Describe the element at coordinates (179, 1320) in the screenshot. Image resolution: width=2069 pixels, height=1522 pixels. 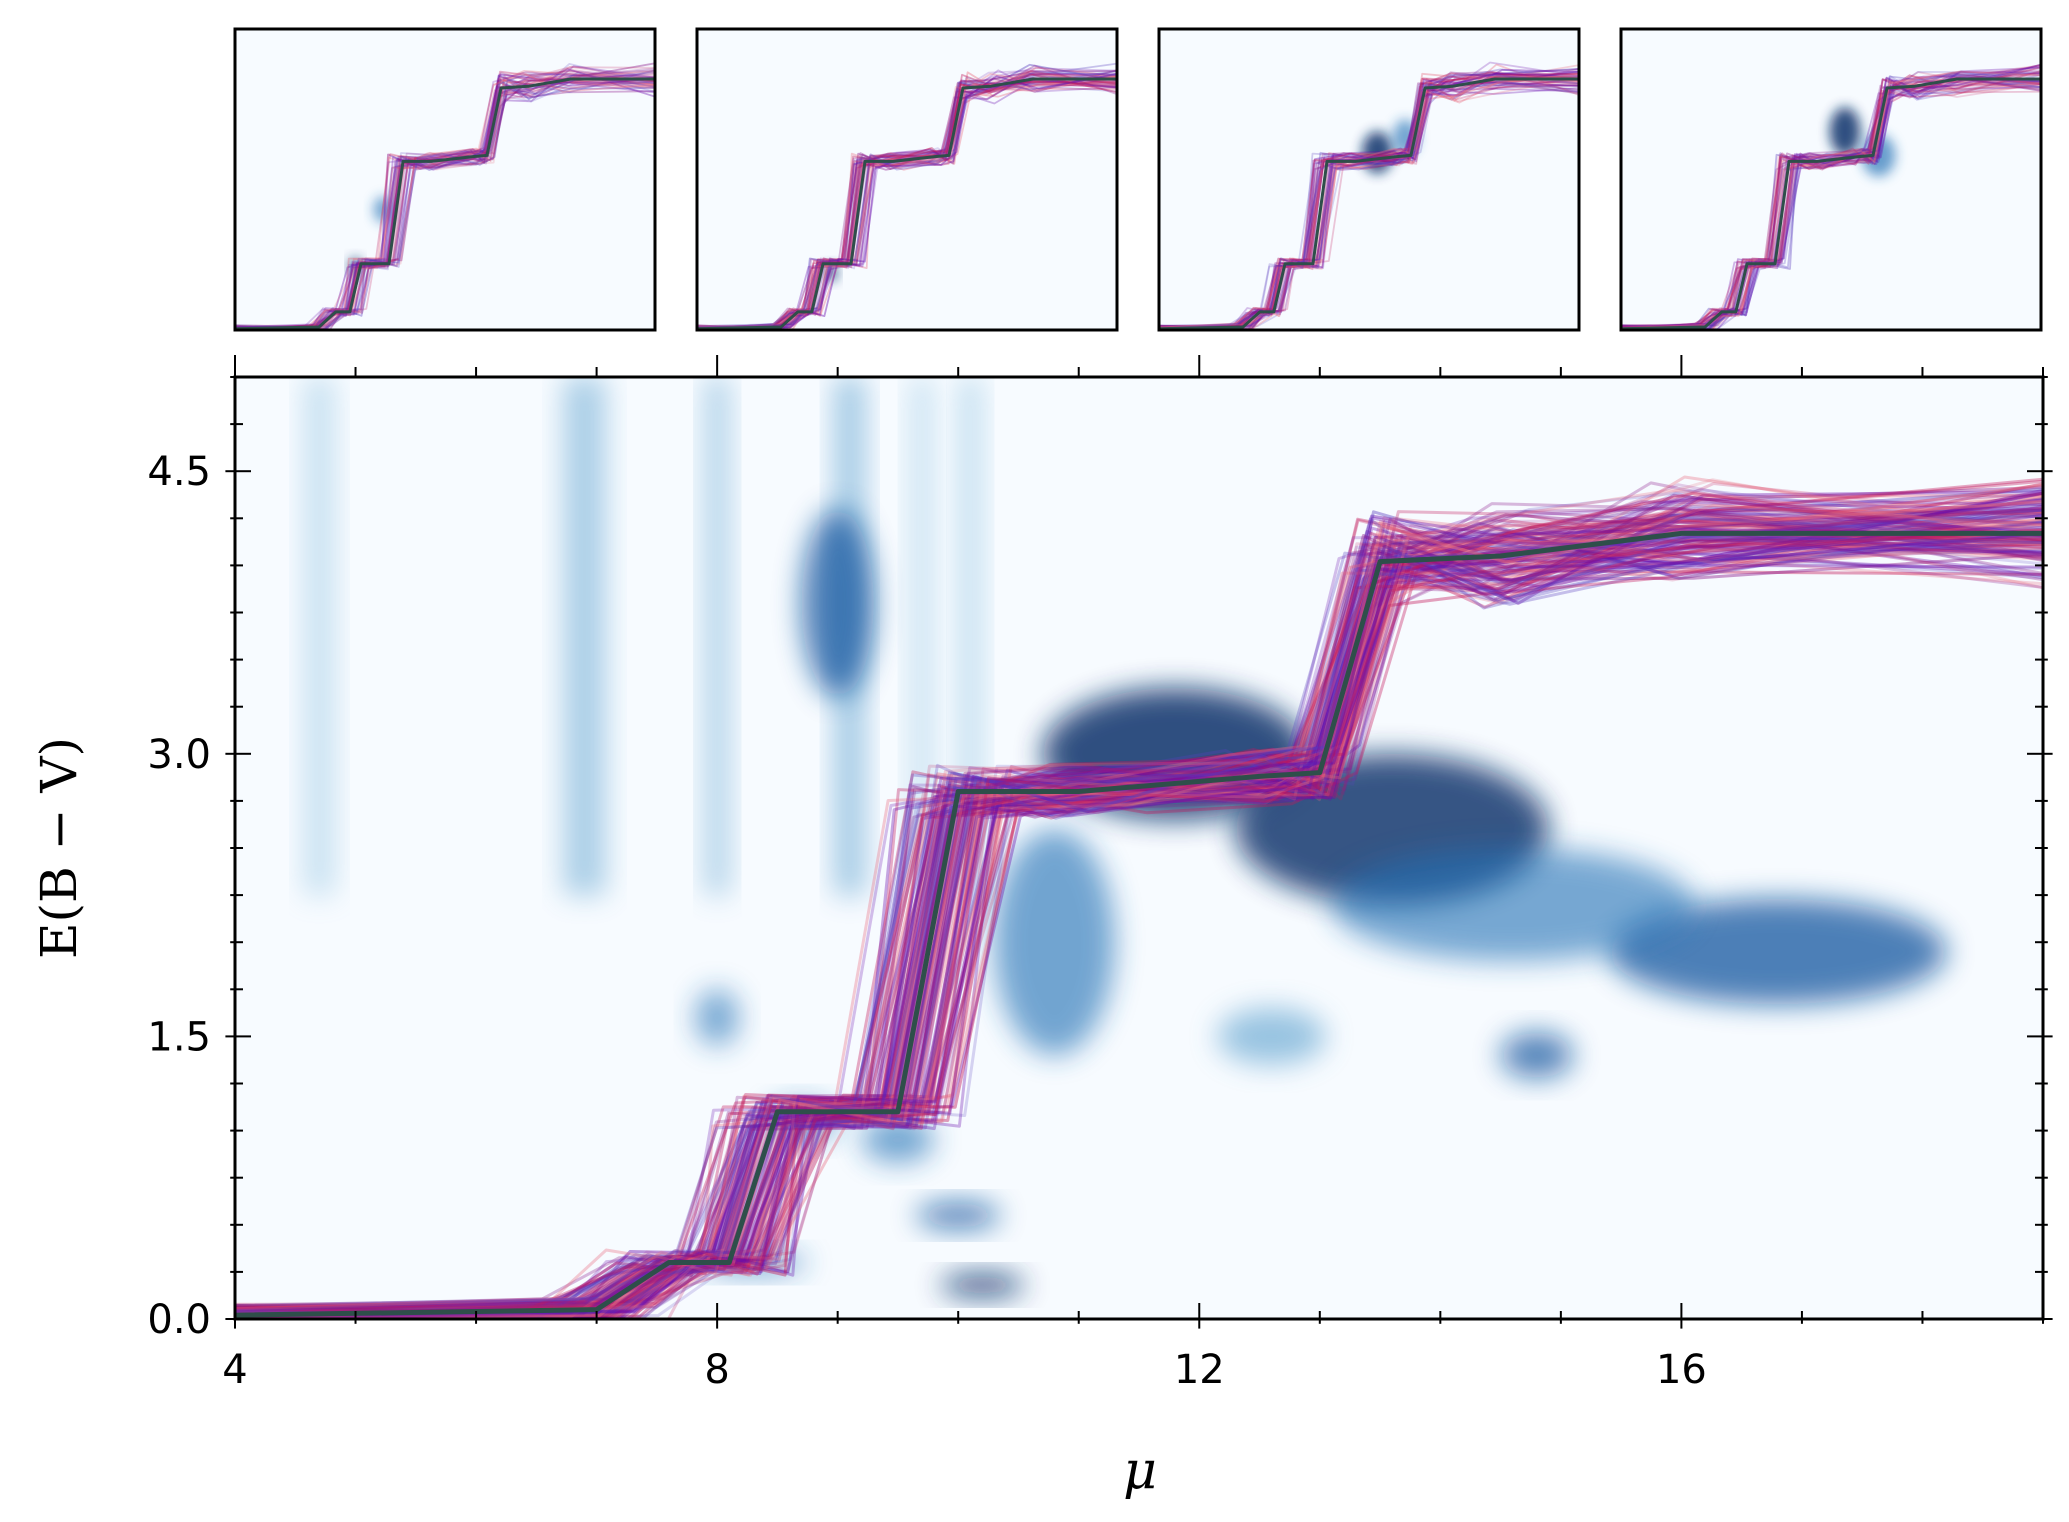
I see `y-tick-label: 0.0` at that location.